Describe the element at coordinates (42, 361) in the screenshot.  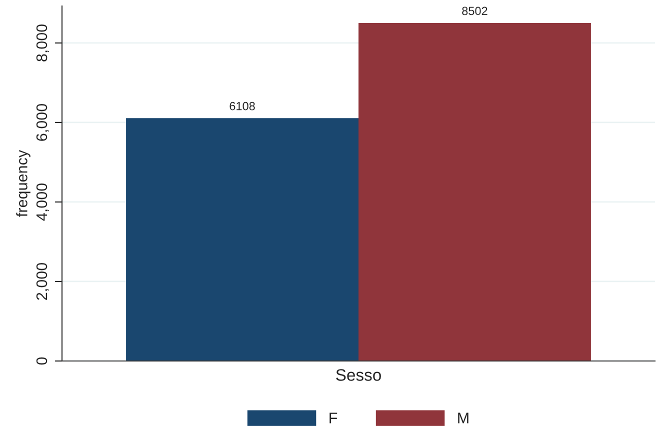
I see `y-tick-label: 0` at that location.